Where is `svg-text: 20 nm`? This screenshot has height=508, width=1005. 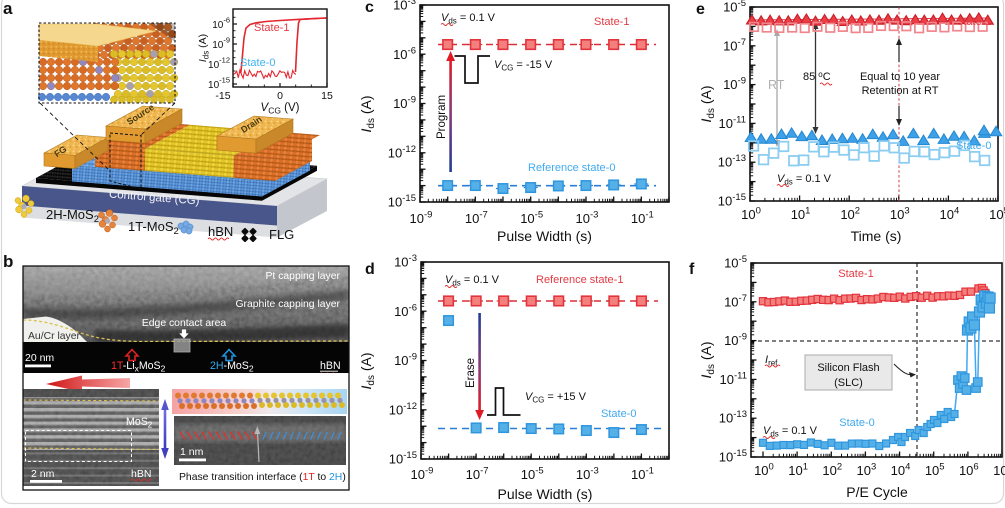 svg-text: 20 nm is located at coordinates (39, 358).